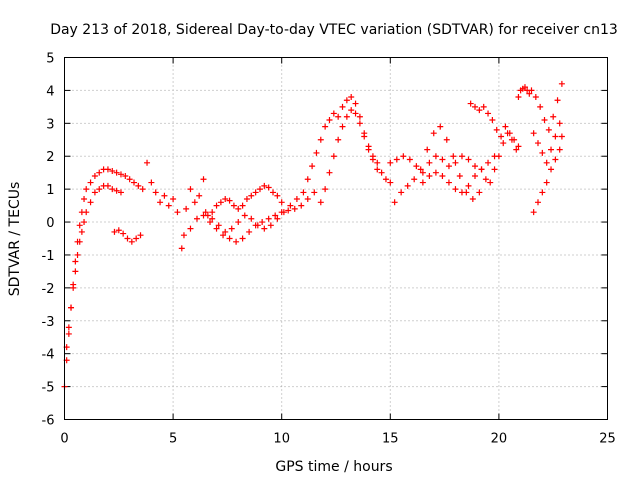  What do you see at coordinates (440, 164) in the screenshot?
I see `series-after-b` at bounding box center [440, 164].